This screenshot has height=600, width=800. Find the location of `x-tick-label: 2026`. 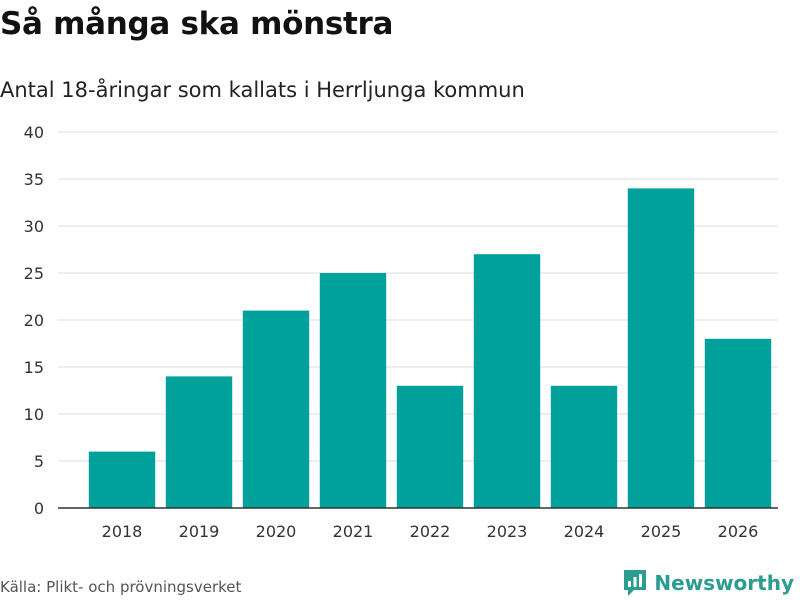

x-tick-label: 2026 is located at coordinates (738, 531).